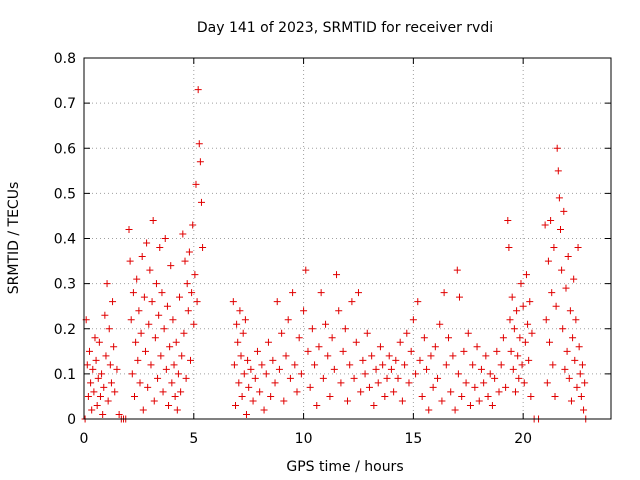  Describe the element at coordinates (193, 439) in the screenshot. I see `x-tick-label: 5` at that location.